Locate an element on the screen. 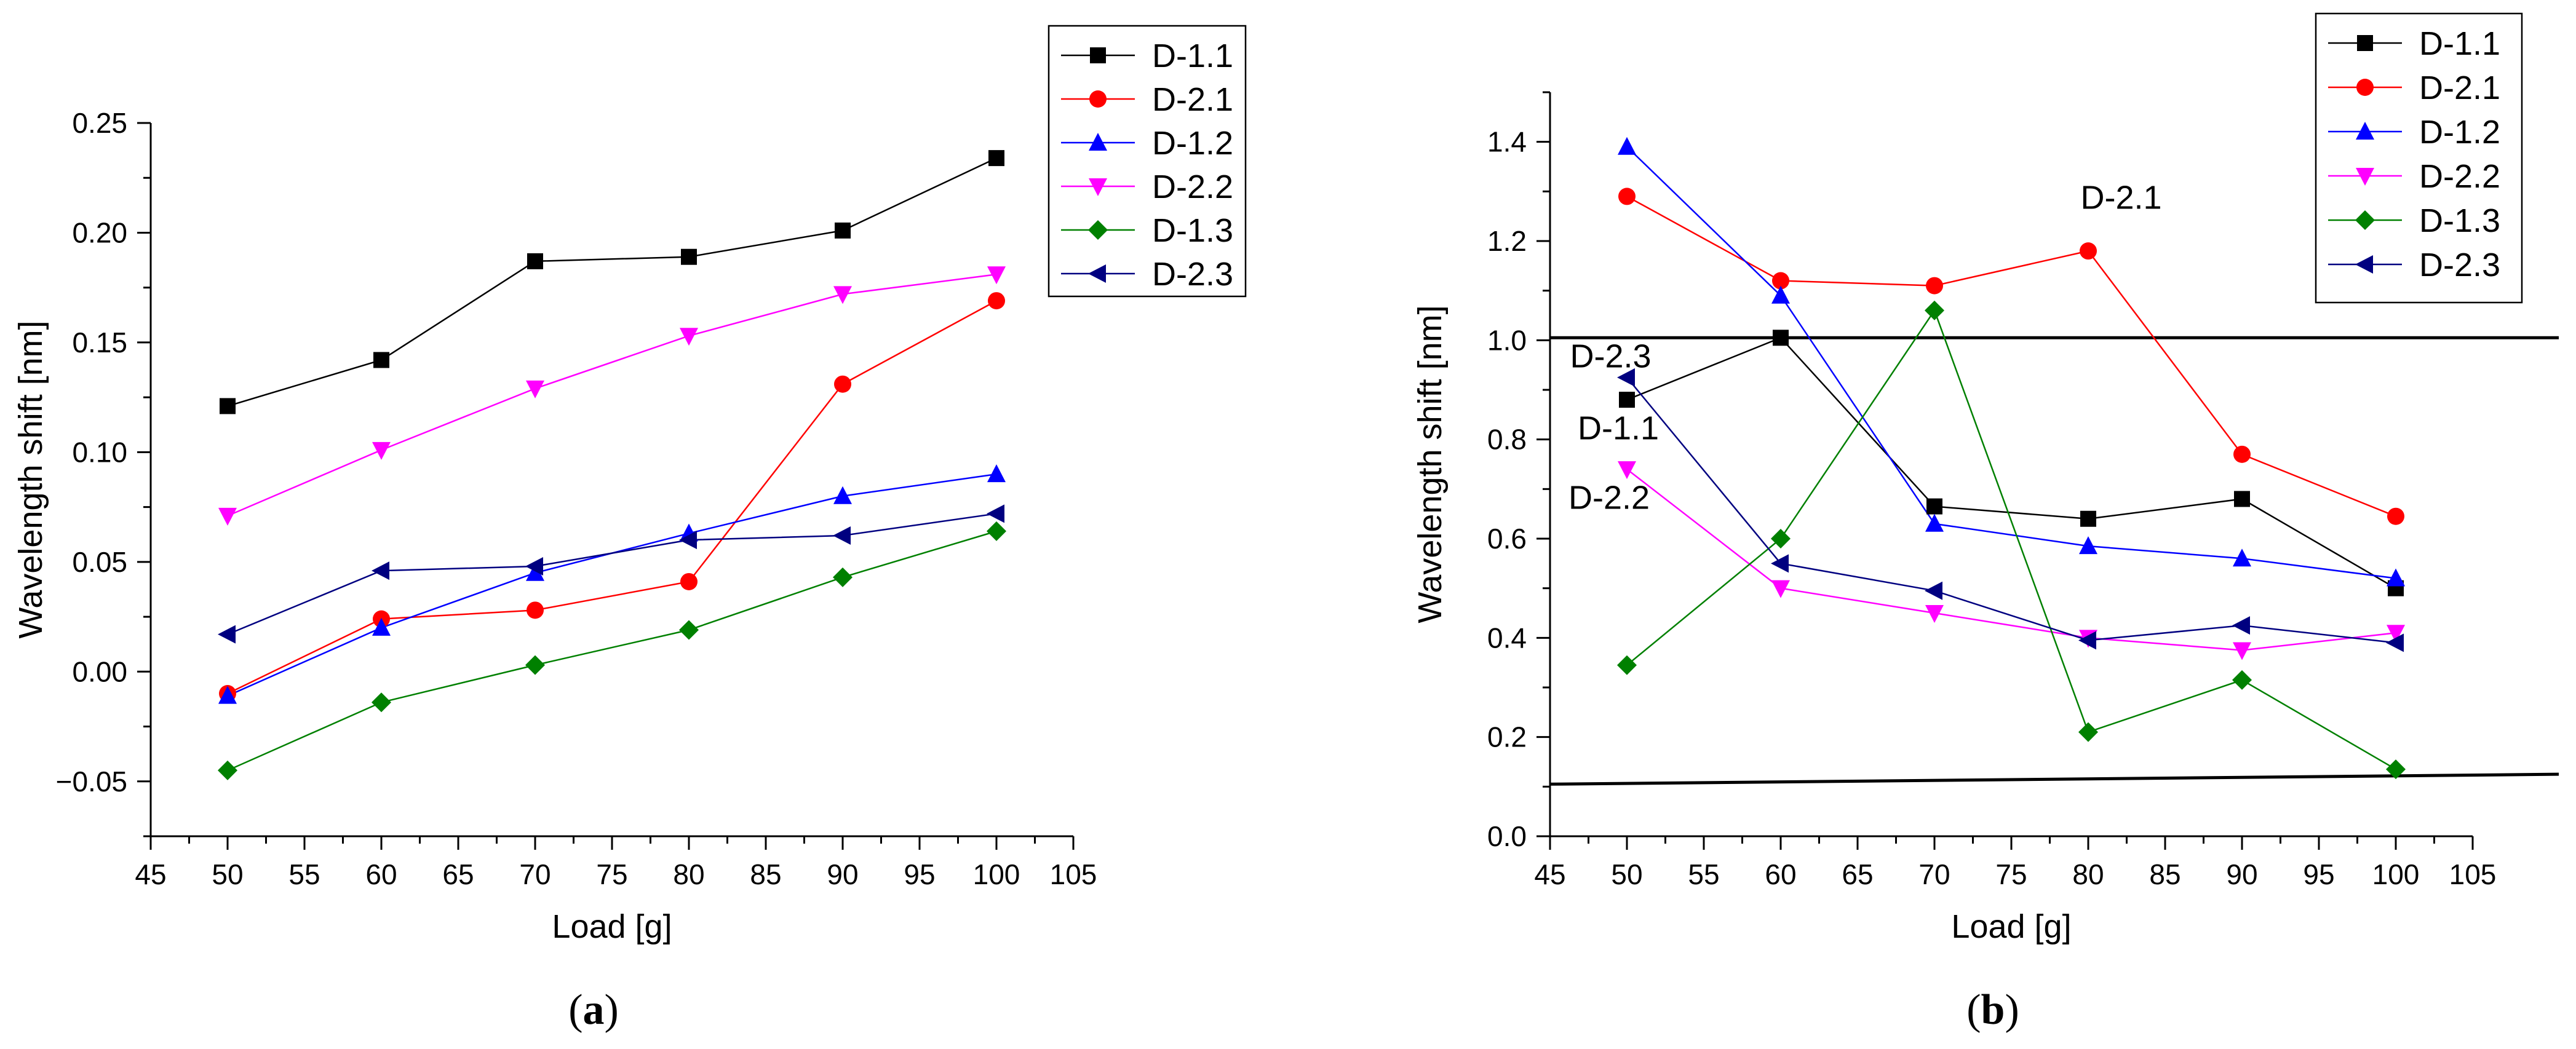 Image resolution: width=2576 pixels, height=1049 pixels. legend: D-1.1 D-2.1 D-1.2 D-2.2 D-1.3 D-2.3 is located at coordinates (1147, 161).